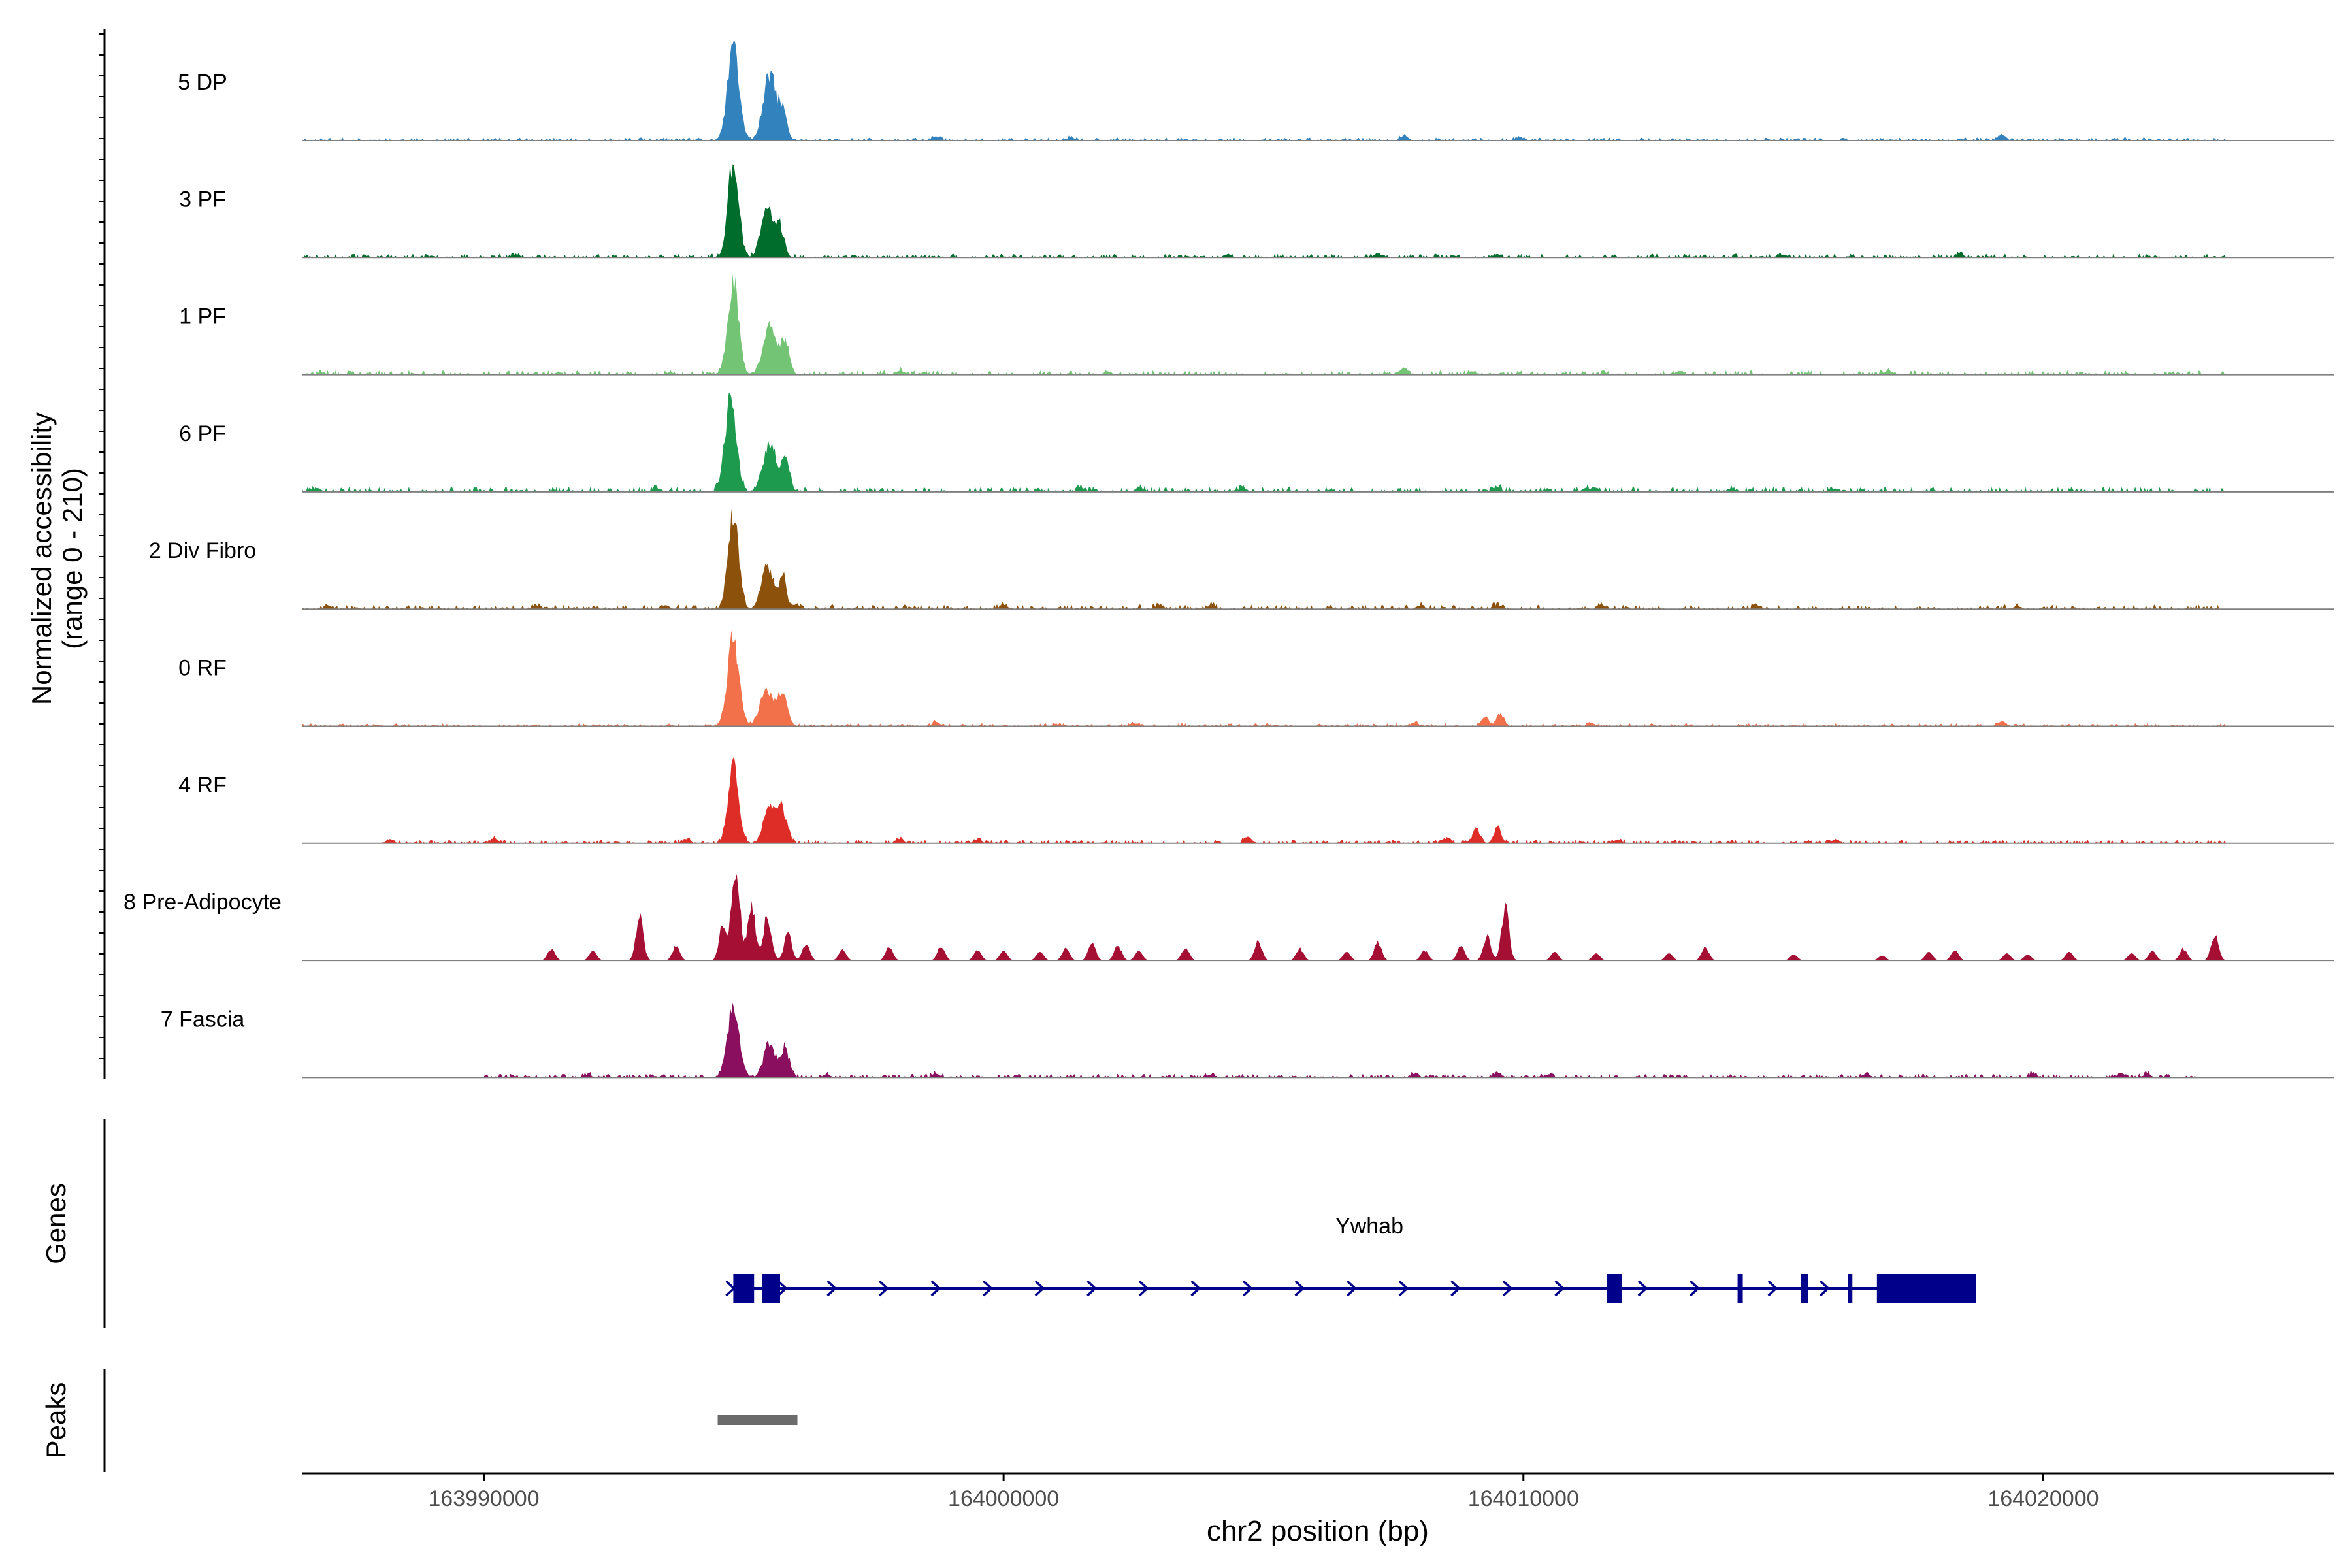 The width and height of the screenshot is (2352, 1568). What do you see at coordinates (56, 1420) in the screenshot?
I see `peaks-axis-label: Peaks` at bounding box center [56, 1420].